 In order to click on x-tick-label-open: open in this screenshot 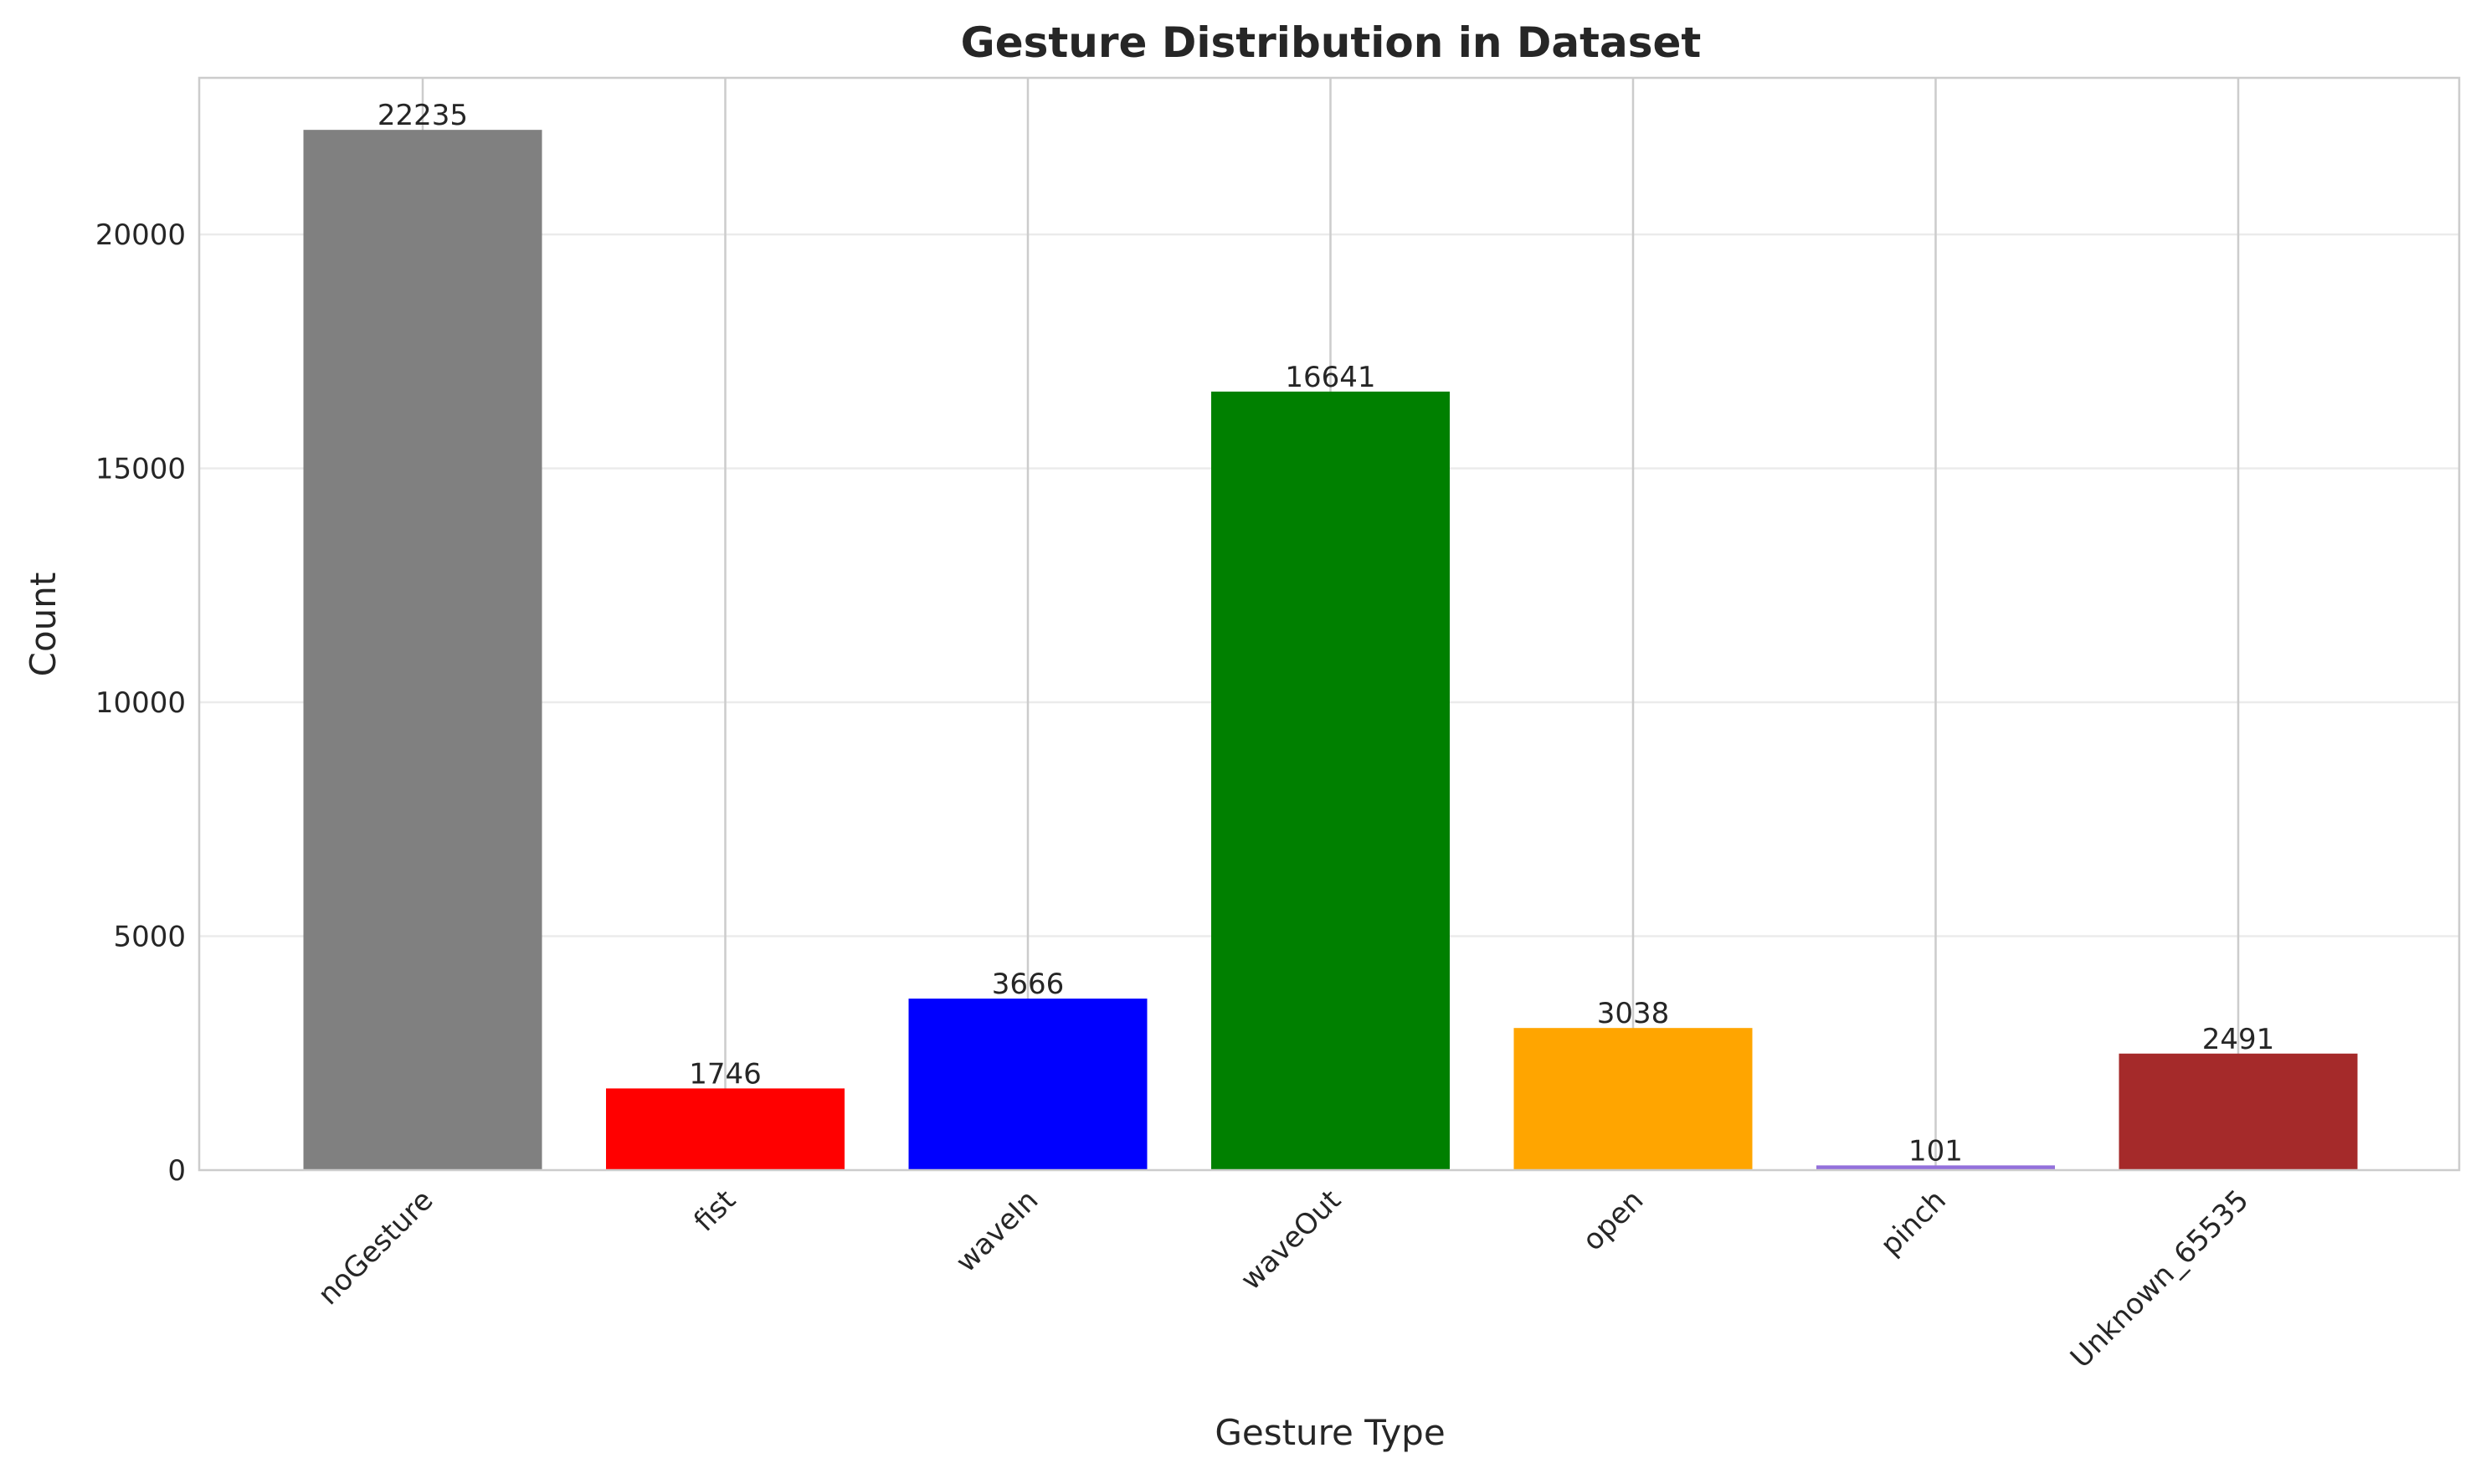, I will do `click(1613, 1221)`.